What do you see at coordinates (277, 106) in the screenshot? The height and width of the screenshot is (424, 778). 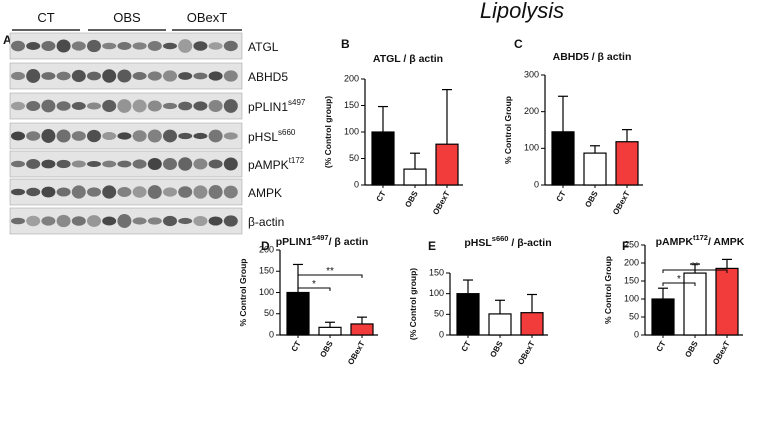 I see `protein-label: pPLIN1s497` at bounding box center [277, 106].